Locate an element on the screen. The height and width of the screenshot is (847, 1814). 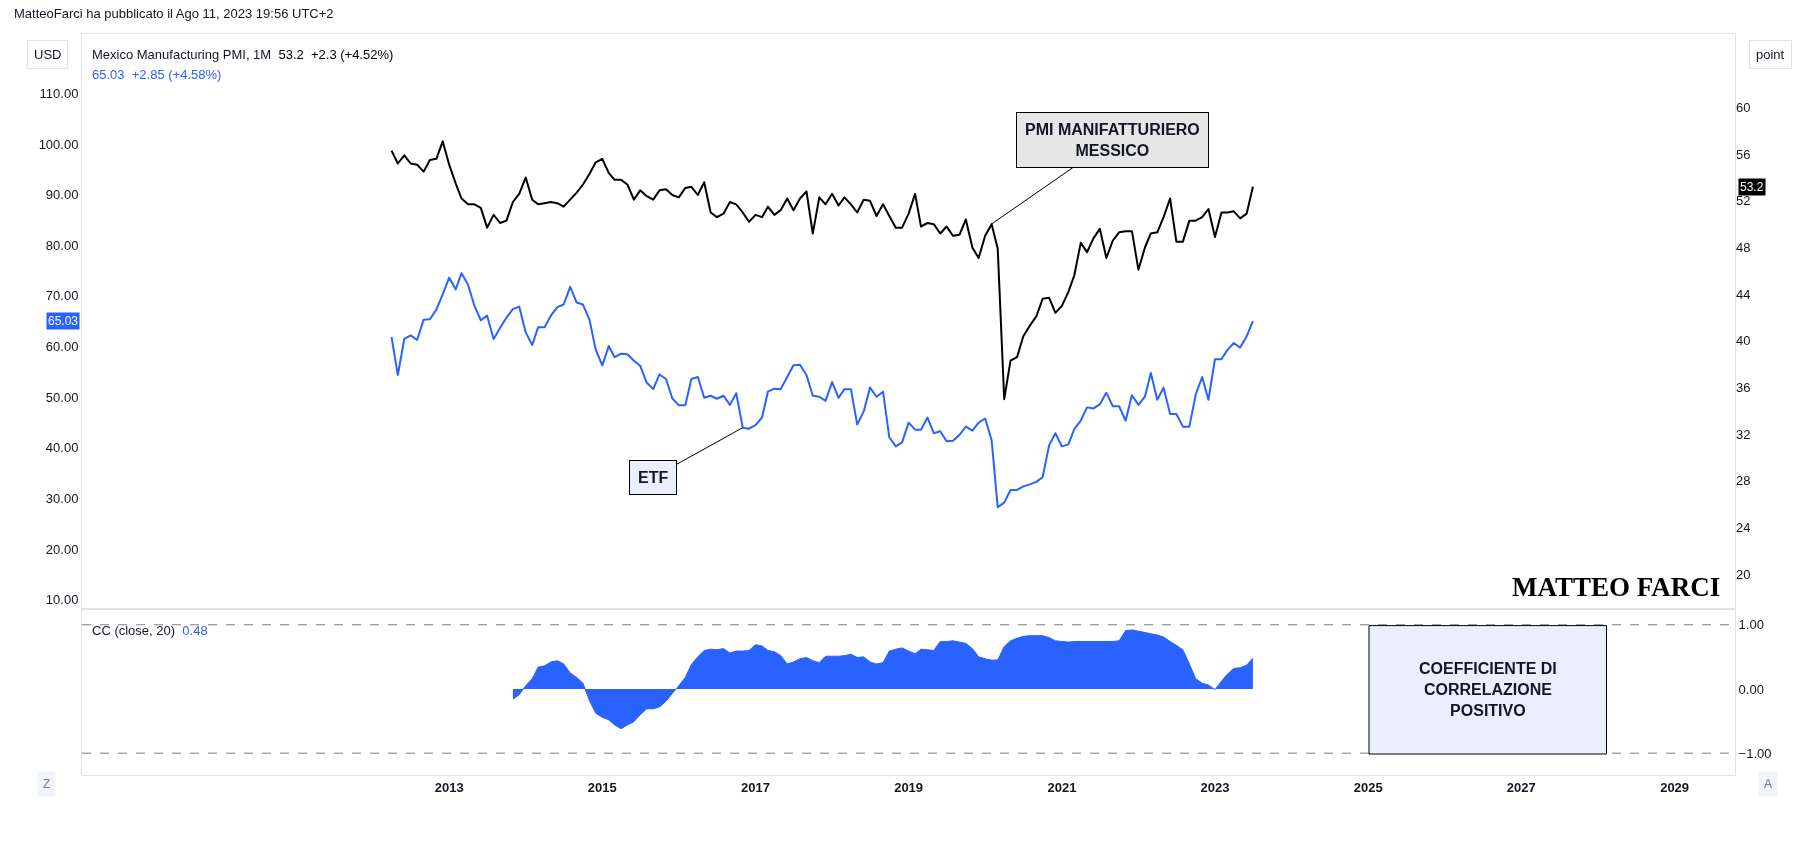
y2-tick-label: 36 is located at coordinates (1743, 388).